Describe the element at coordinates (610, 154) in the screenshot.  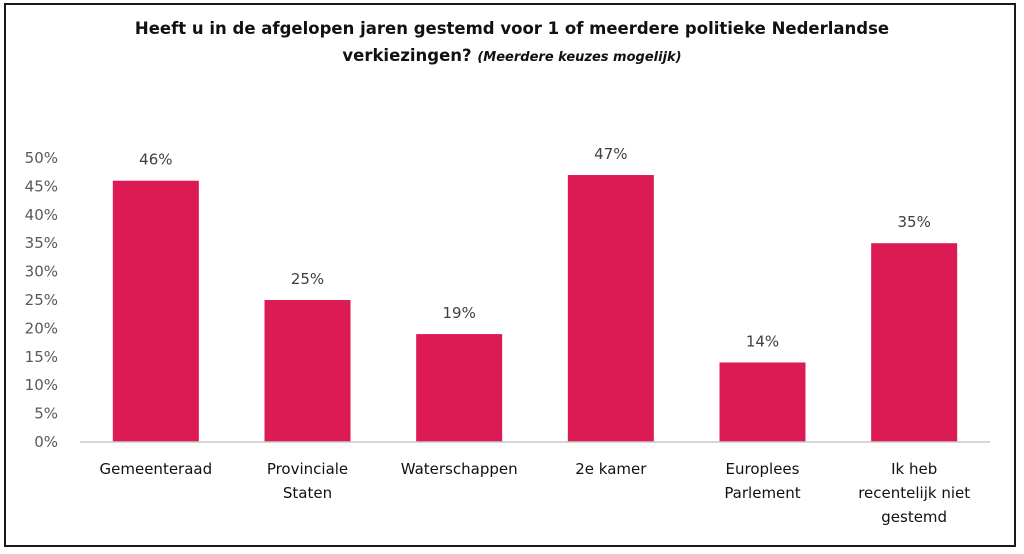
I see `data-label: 47%` at that location.